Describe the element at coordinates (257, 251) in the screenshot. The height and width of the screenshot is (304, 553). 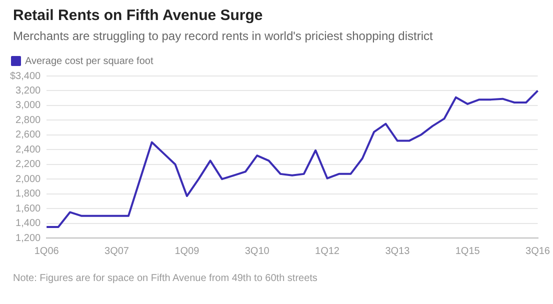
I see `x-tick-label: 3Q10` at that location.